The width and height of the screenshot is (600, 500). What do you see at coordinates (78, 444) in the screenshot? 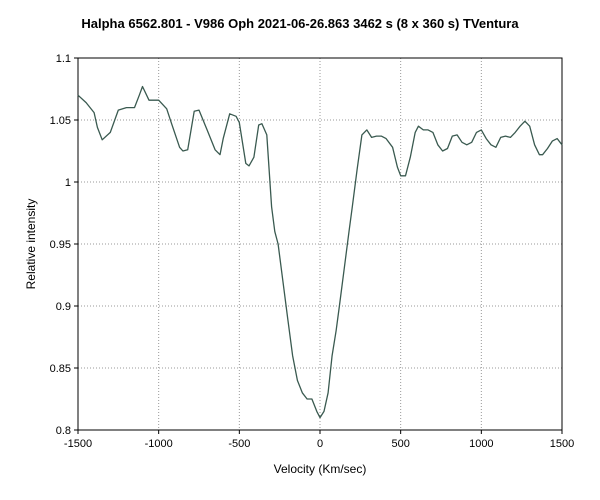
I see `x-tick-label: -1500` at bounding box center [78, 444].